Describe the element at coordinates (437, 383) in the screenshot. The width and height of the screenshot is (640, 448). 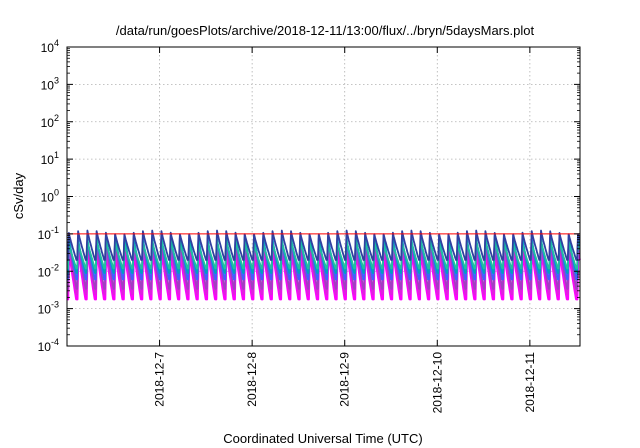
I see `x-tick-label: 2018-12-10` at that location.